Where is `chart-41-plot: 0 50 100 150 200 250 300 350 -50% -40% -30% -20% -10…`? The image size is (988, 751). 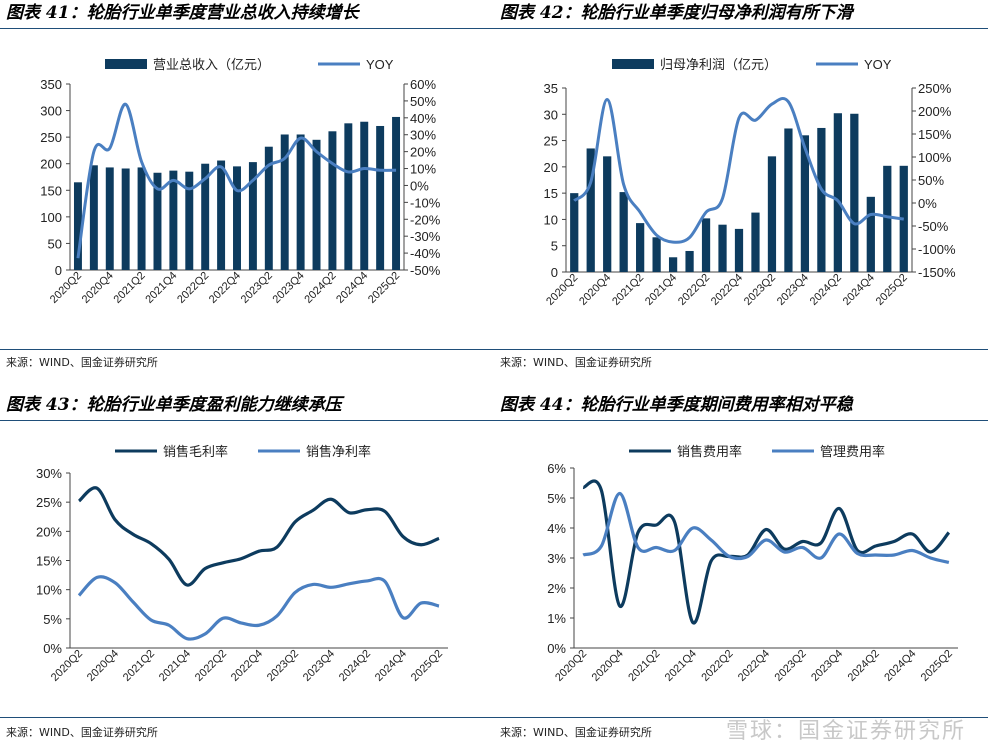 chart-41-plot: 0 50 100 150 200 250 300 350 -50% -40% -30% -20% -10… is located at coordinates (240, 181).